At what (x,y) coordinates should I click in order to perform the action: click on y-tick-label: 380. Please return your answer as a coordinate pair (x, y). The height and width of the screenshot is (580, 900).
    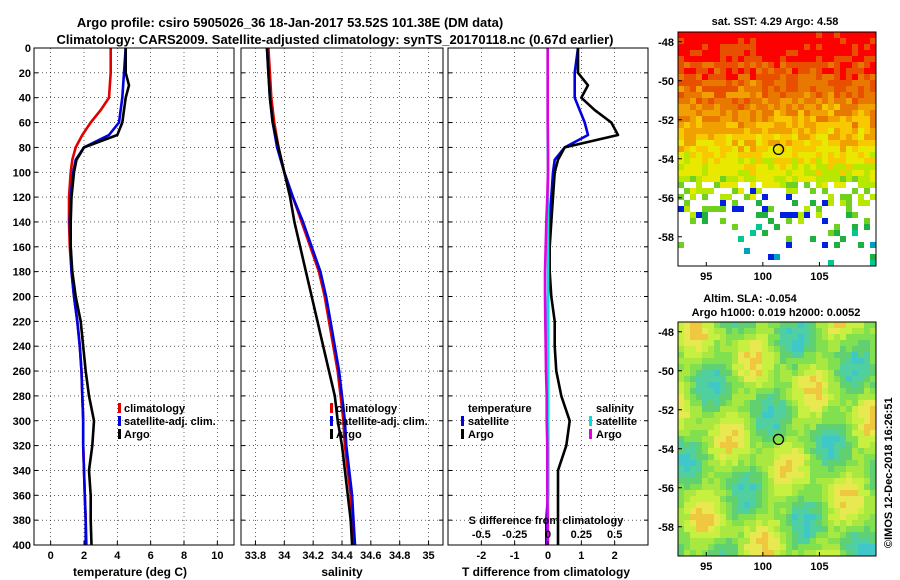
    Looking at the image, I should click on (22, 521).